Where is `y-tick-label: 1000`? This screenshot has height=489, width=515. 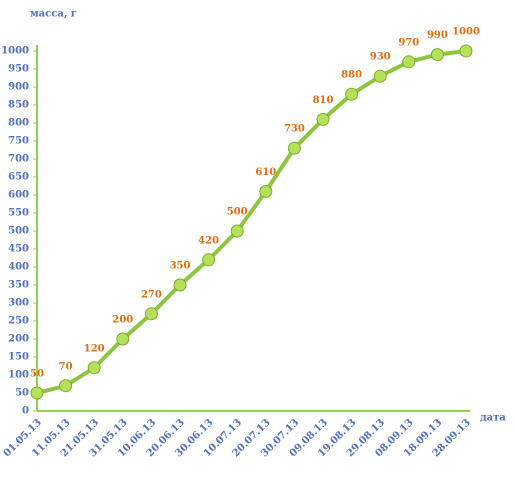 y-tick-label: 1000 is located at coordinates (15, 51).